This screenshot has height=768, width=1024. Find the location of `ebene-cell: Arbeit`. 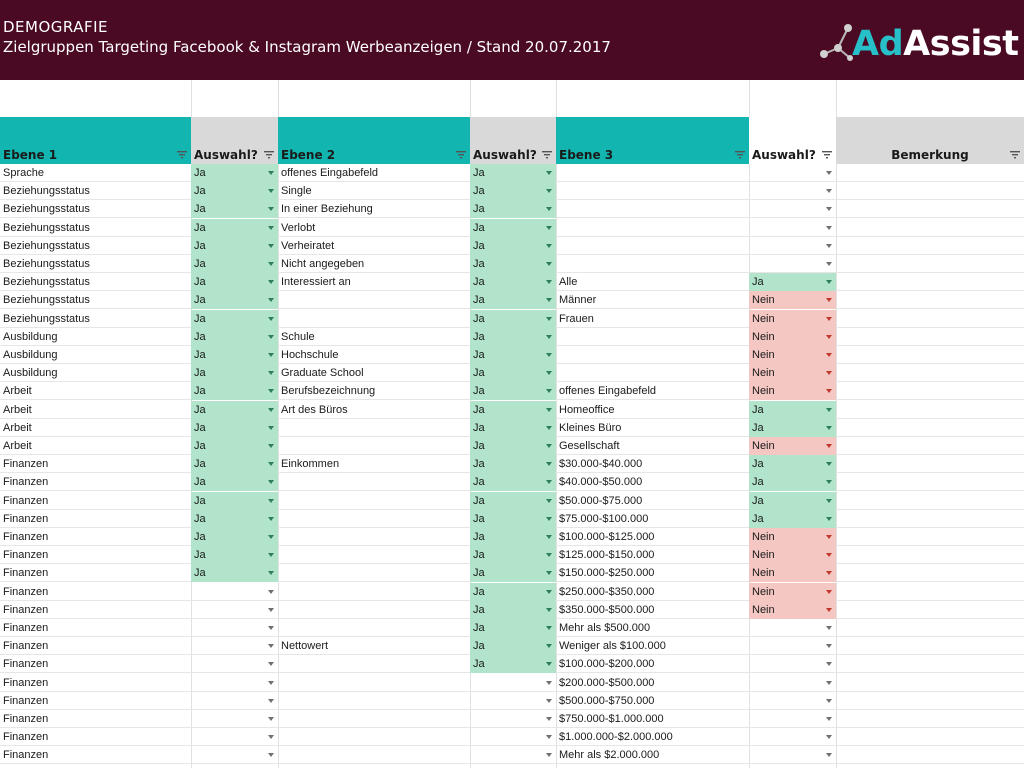

ebene-cell: Arbeit is located at coordinates (95, 446).